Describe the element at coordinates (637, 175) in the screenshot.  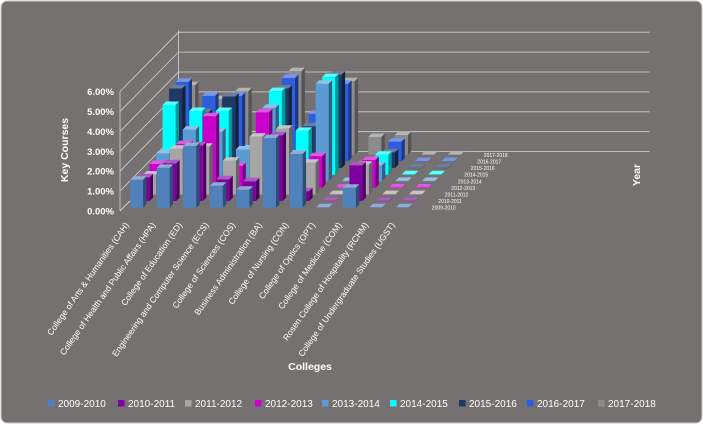
I see `depth-axis-title: Year` at that location.